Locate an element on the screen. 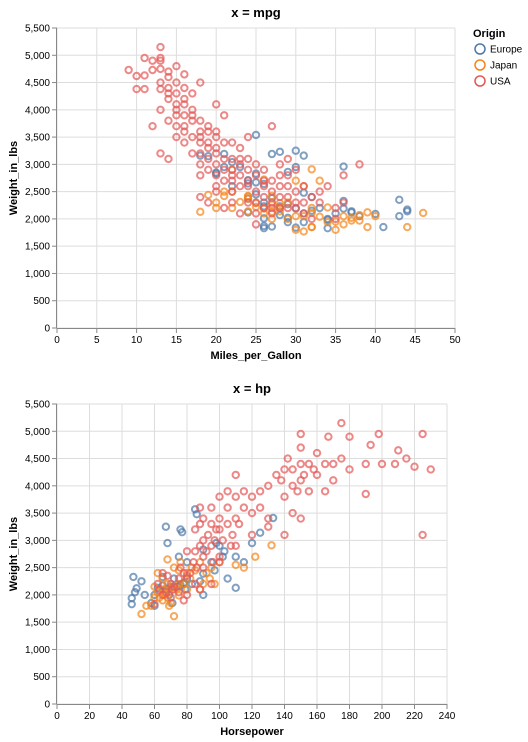  series-usa is located at coordinates (244, 135).